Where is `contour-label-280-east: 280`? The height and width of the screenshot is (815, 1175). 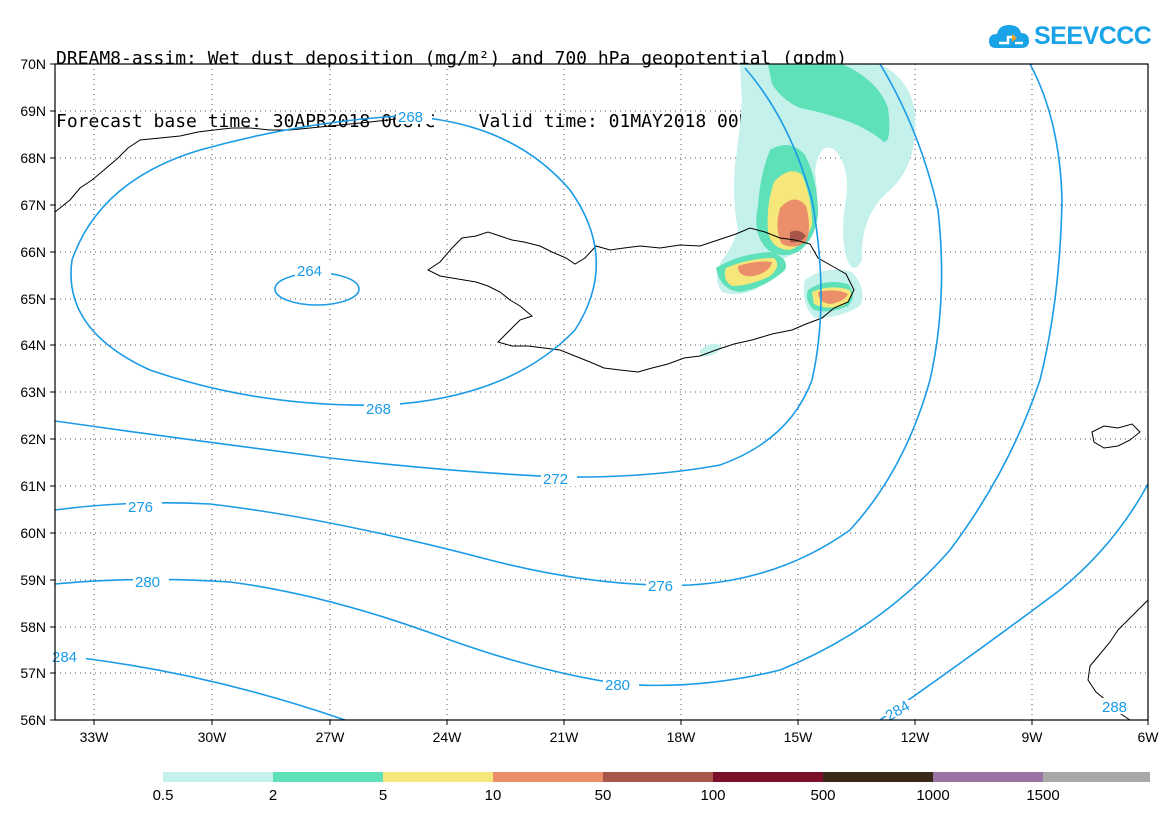
contour-label-280-east: 280 is located at coordinates (617, 685).